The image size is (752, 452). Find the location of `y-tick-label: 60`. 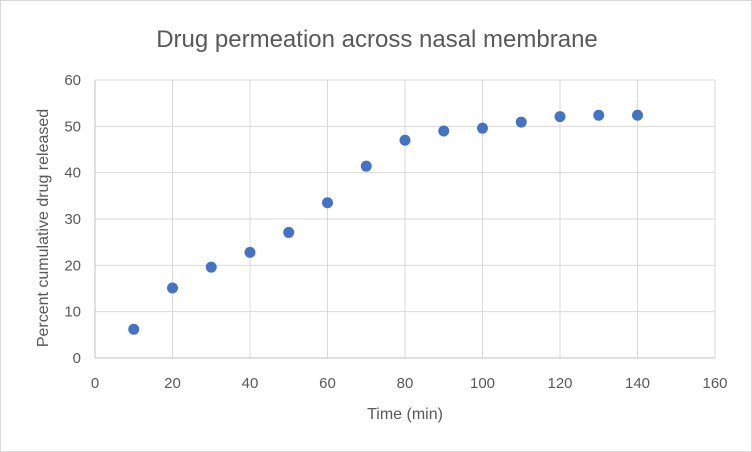

y-tick-label: 60 is located at coordinates (72, 80).